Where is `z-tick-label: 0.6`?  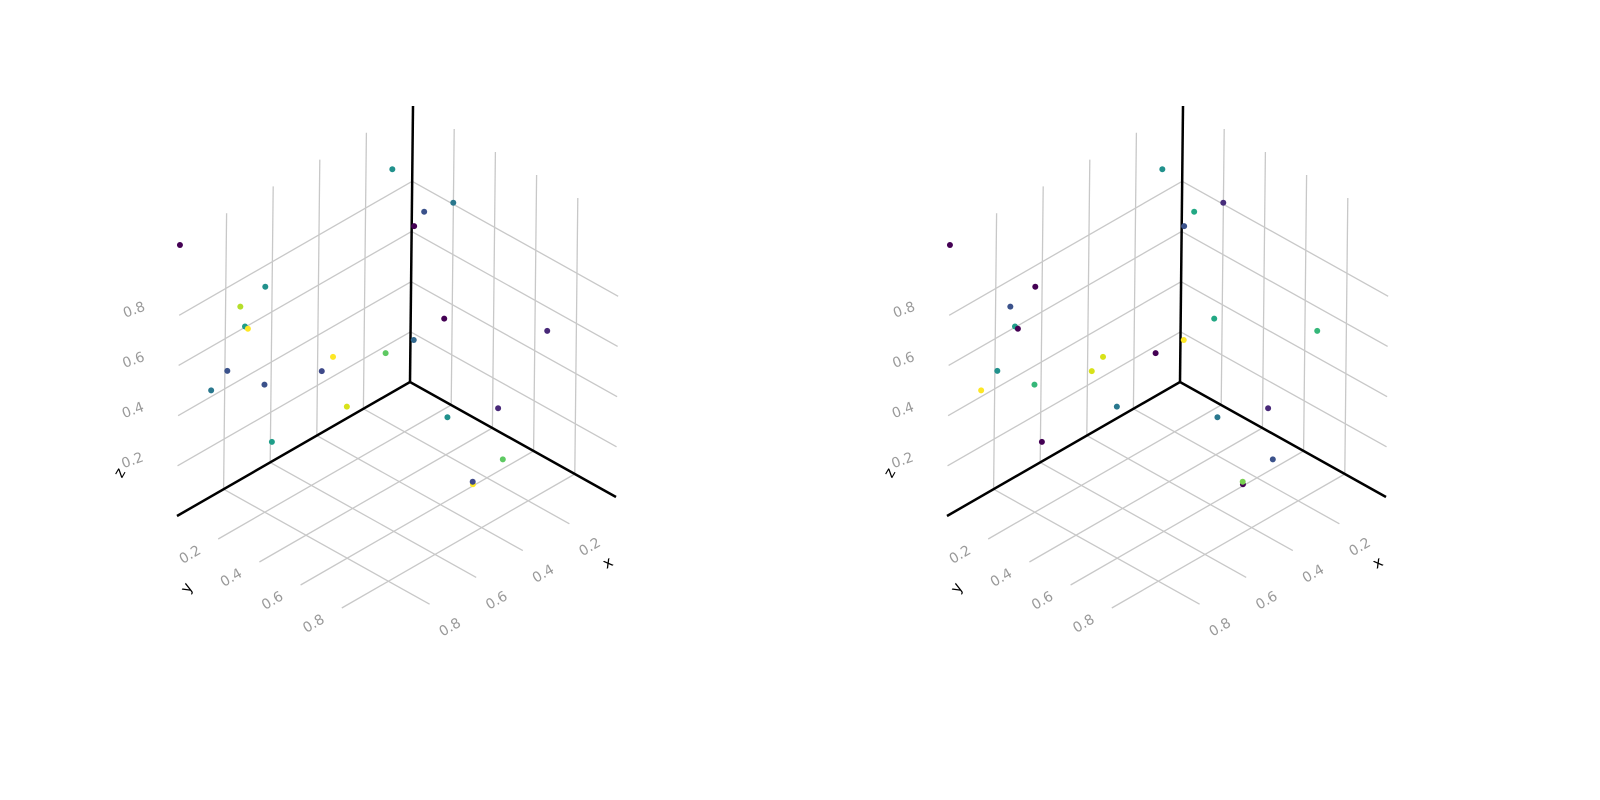 z-tick-label: 0.6 is located at coordinates (133, 360).